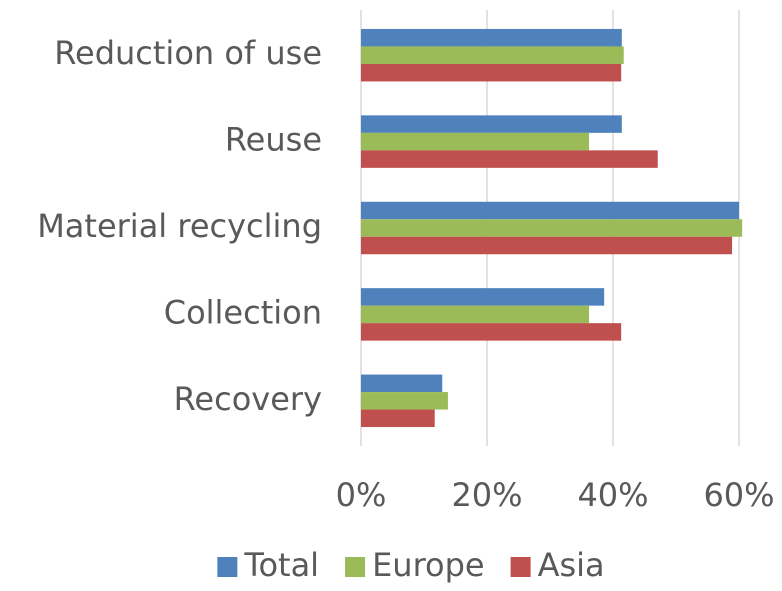 The width and height of the screenshot is (782, 591). What do you see at coordinates (281, 565) in the screenshot?
I see `legend-label: Total` at bounding box center [281, 565].